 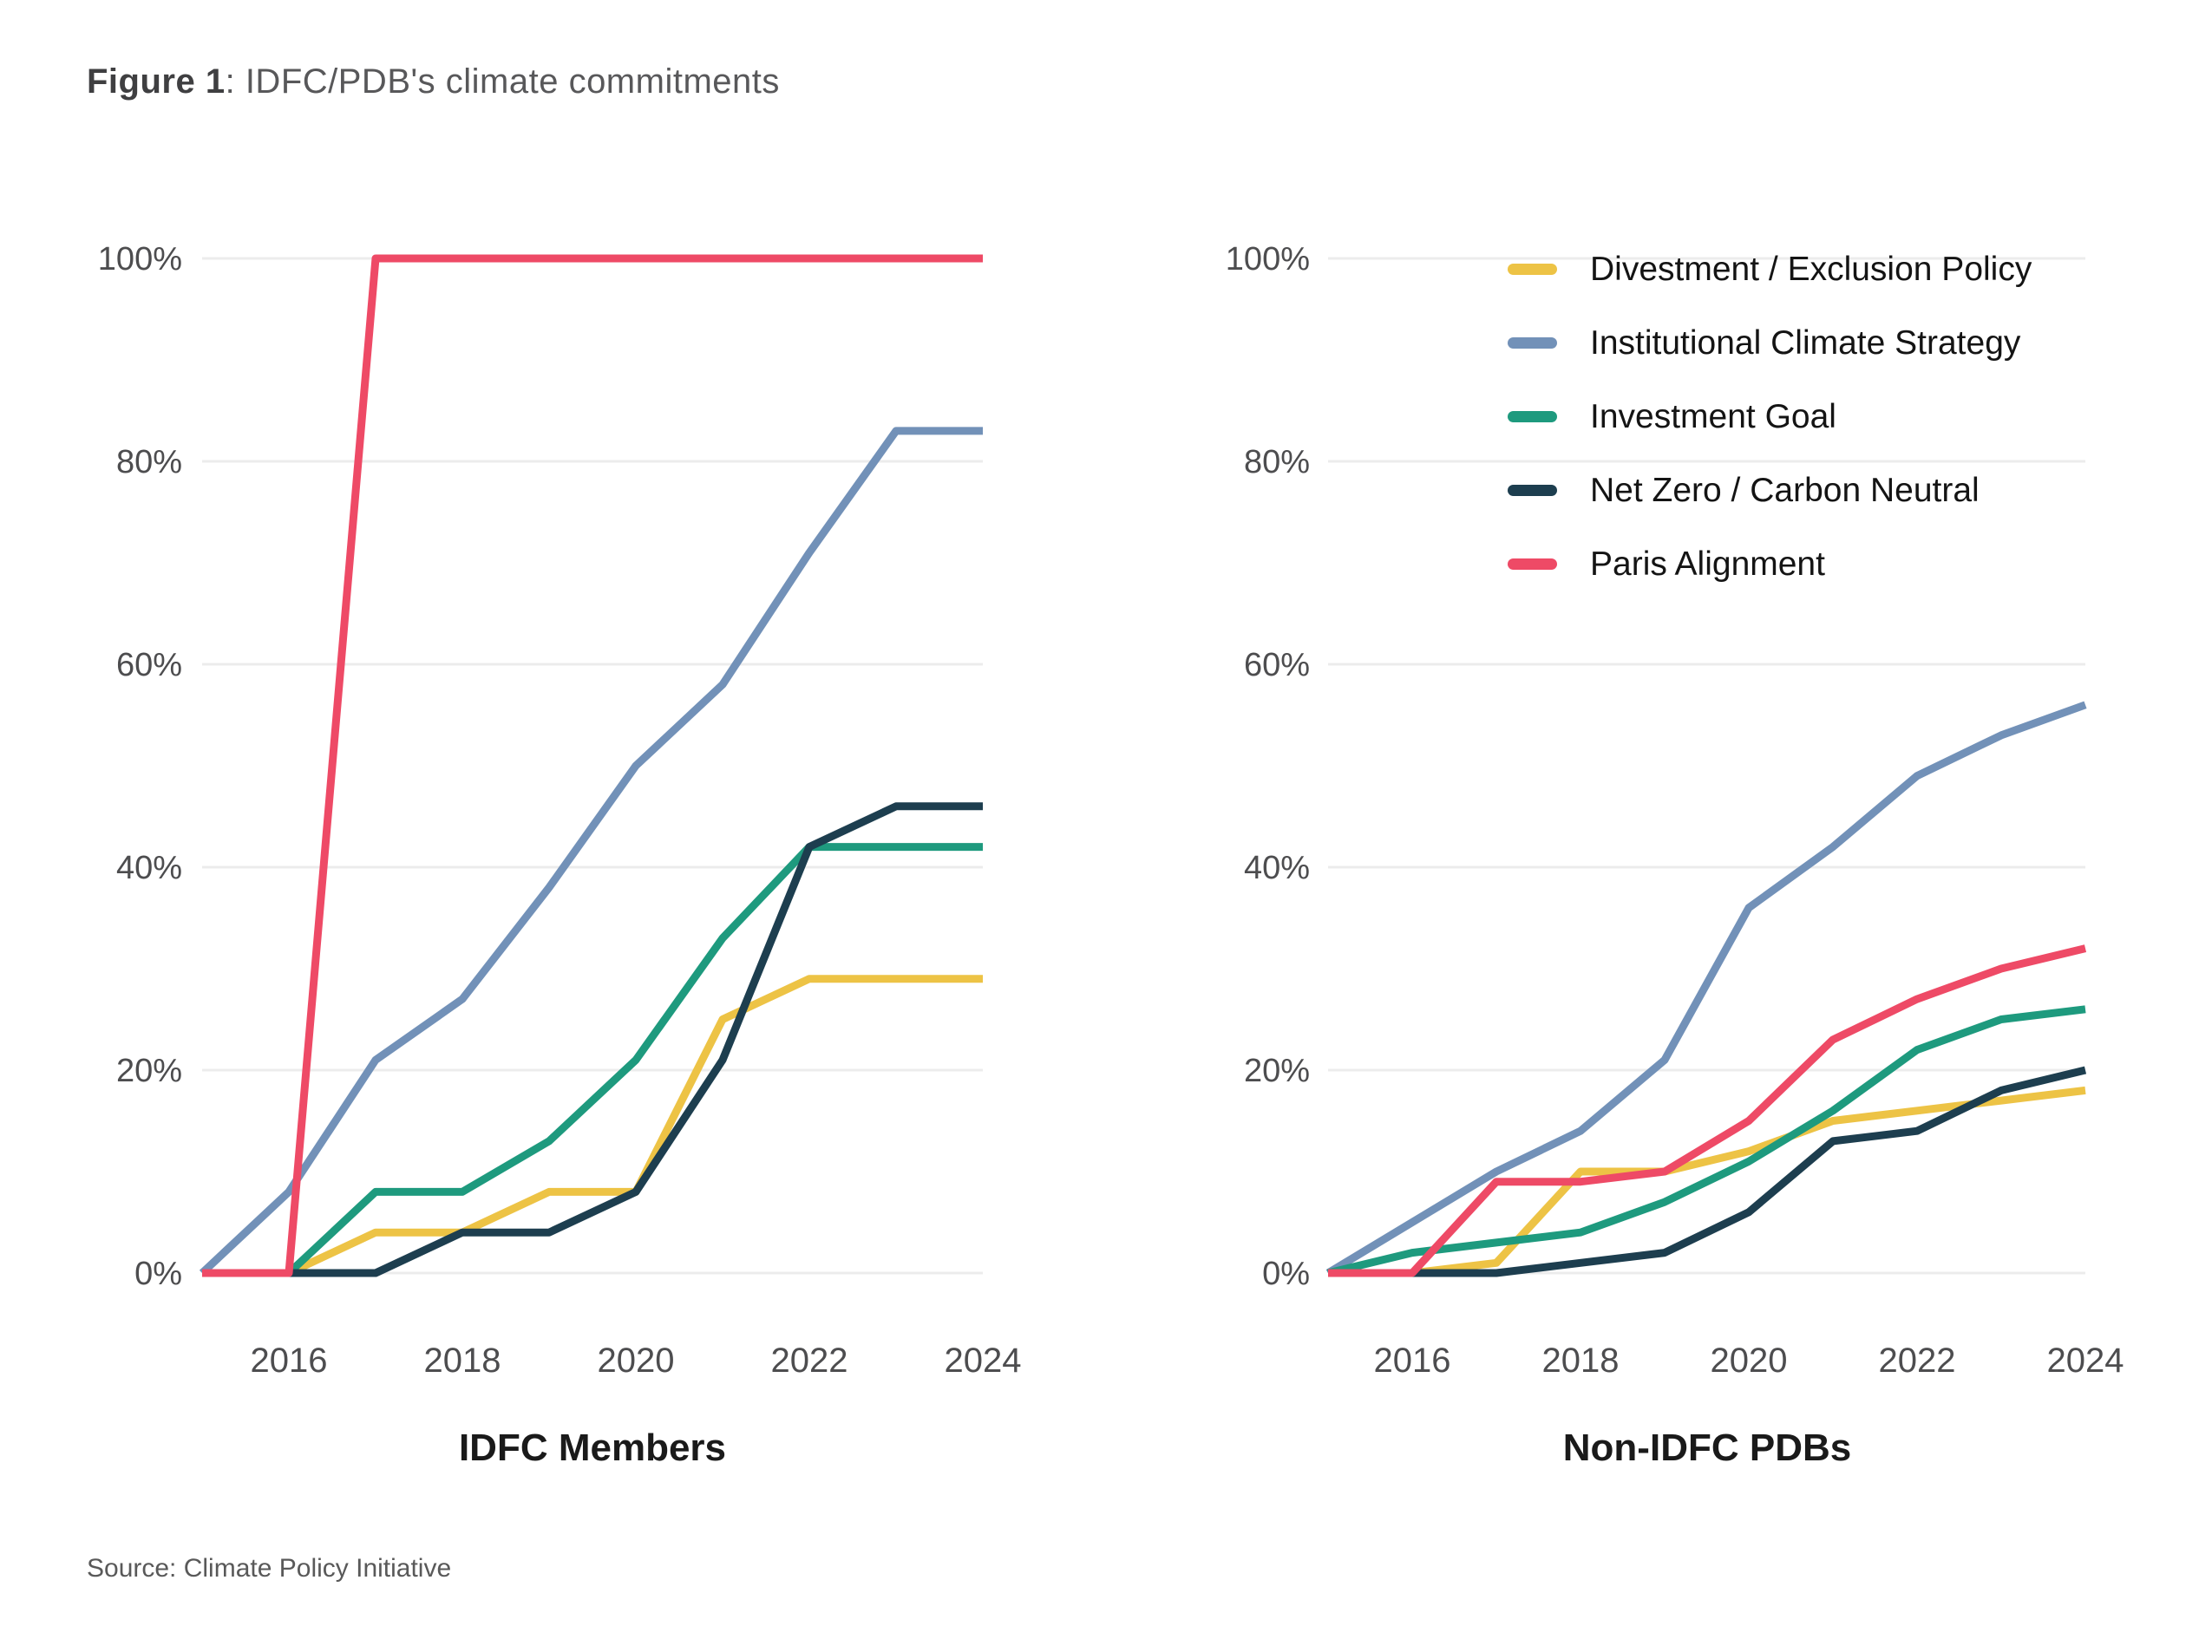 I want to click on chart-title-idfc-members: IDFC Members, so click(x=592, y=1448).